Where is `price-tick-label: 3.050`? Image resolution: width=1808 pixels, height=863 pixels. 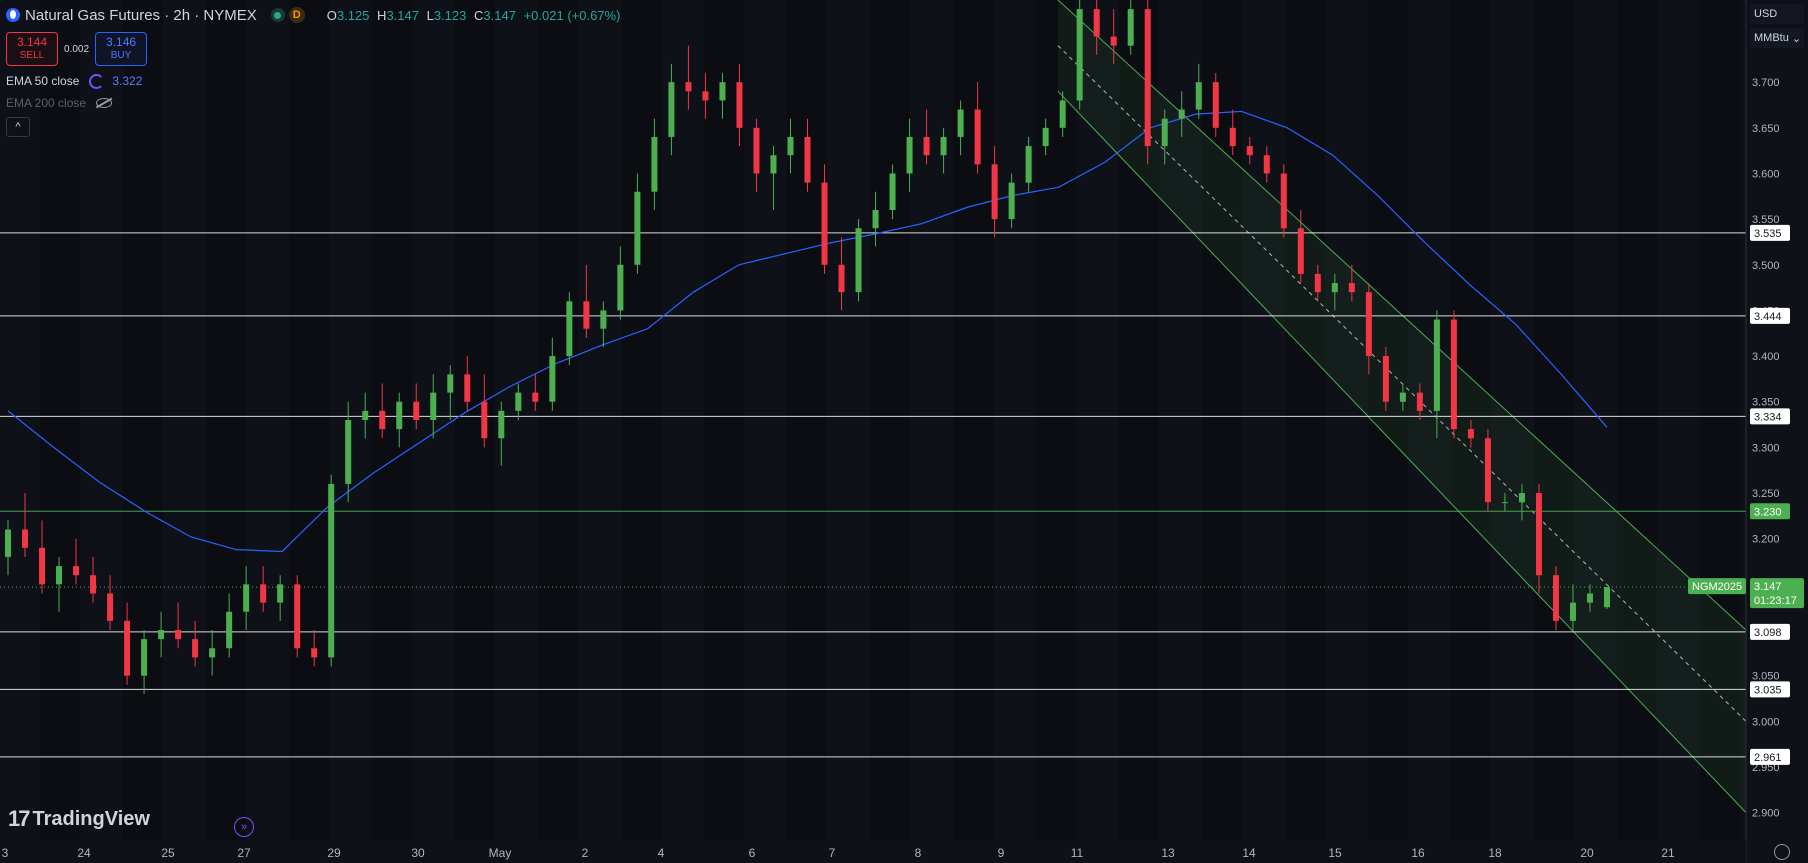 price-tick-label: 3.050 is located at coordinates (1766, 677).